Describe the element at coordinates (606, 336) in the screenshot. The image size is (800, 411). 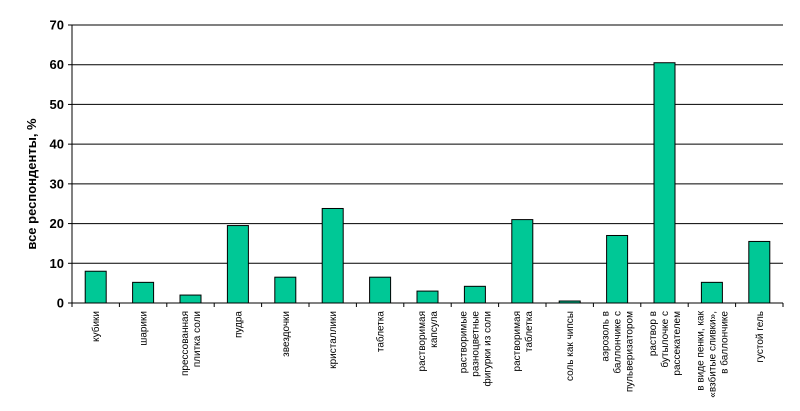
I see `x-category-label-line: аэрозоль в` at that location.